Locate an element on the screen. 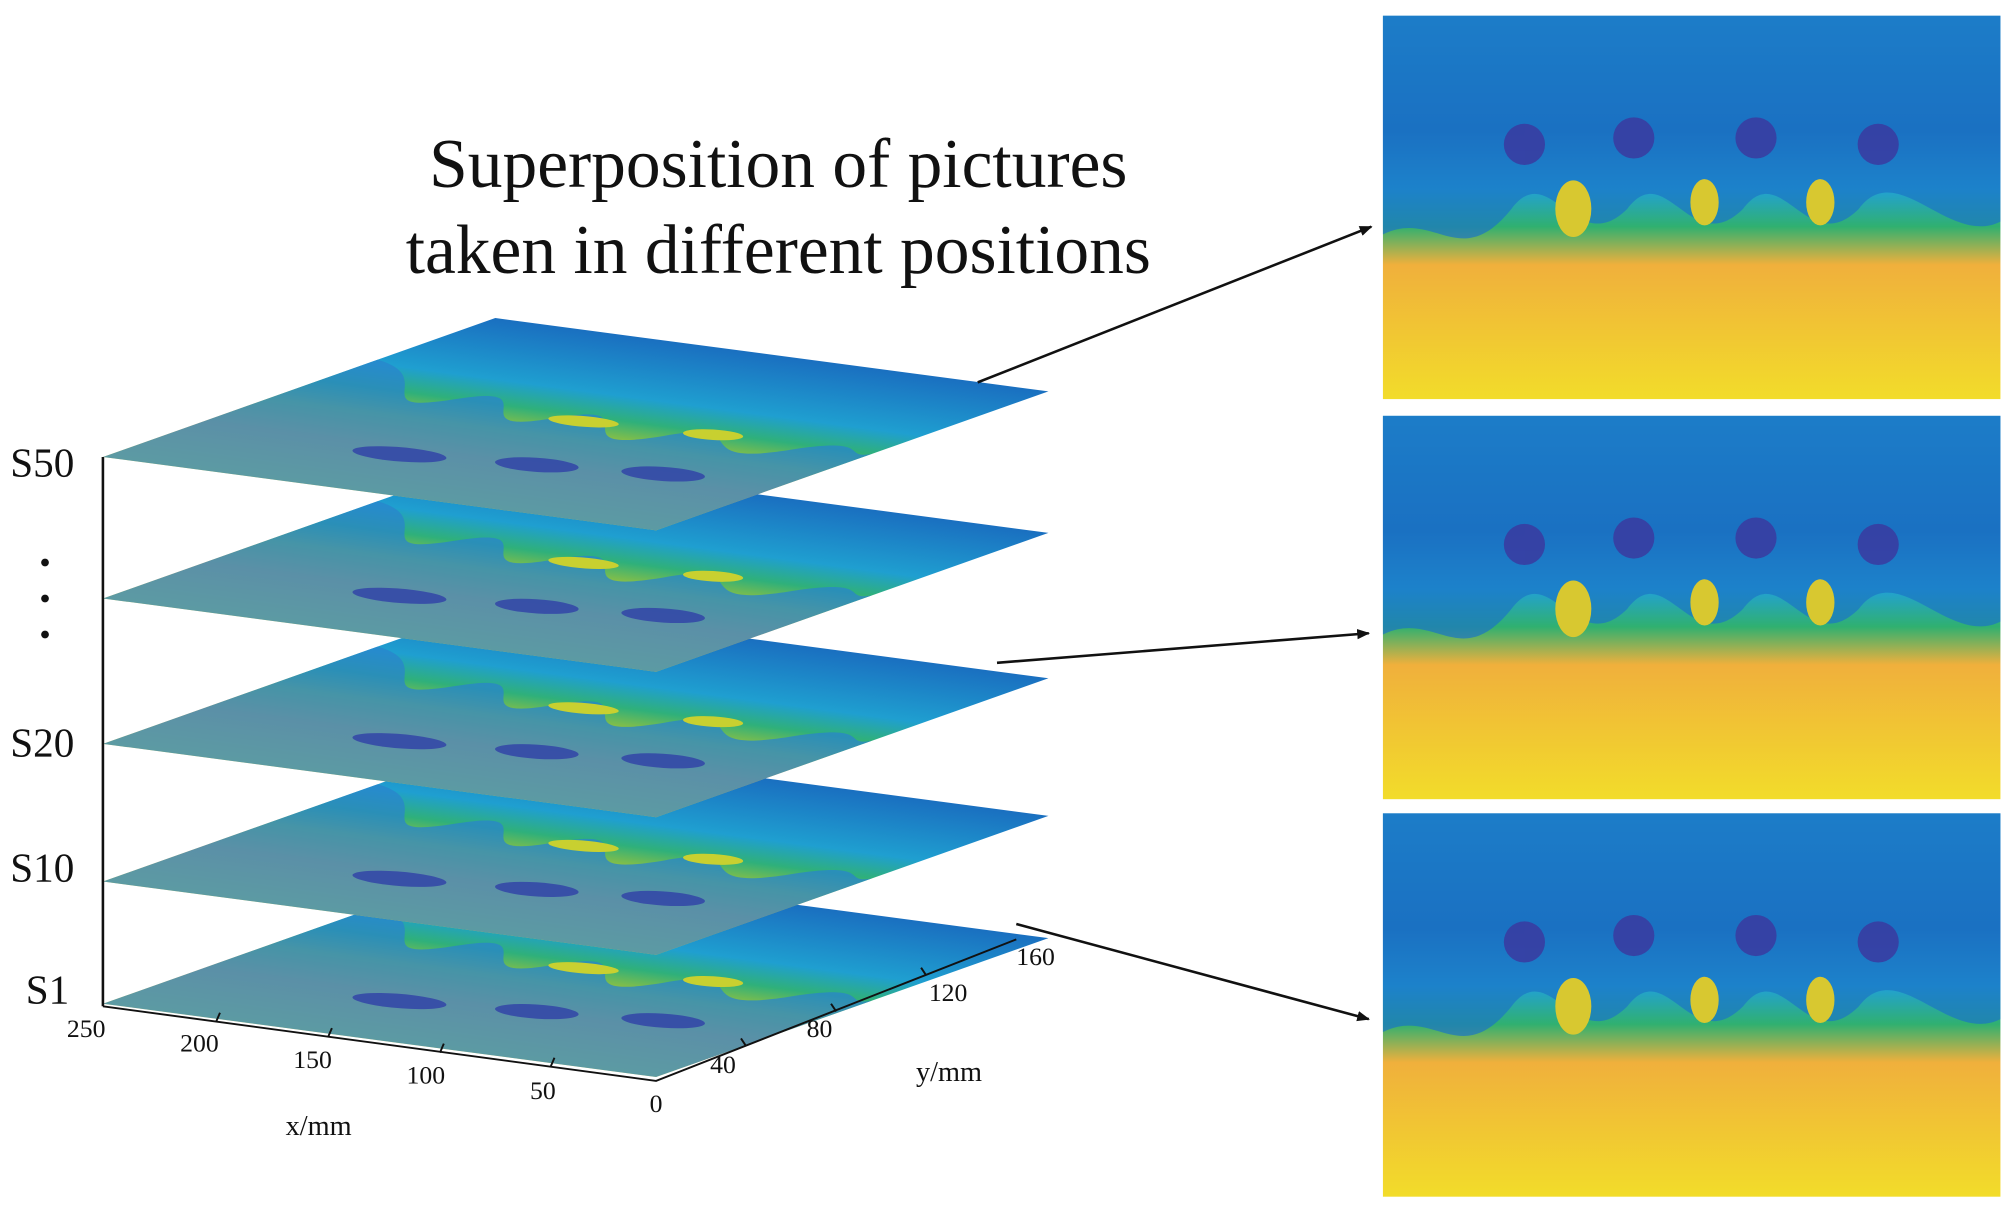 The width and height of the screenshot is (2012, 1215). base-axes is located at coordinates (559, 1010).